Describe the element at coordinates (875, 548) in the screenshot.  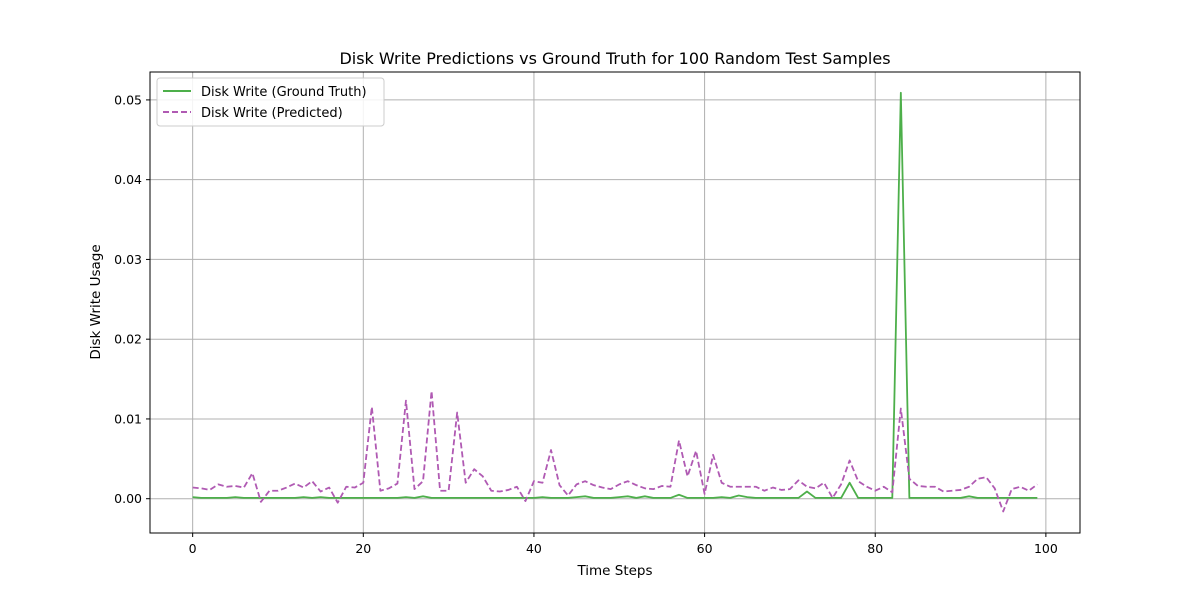
I see `x-tick-label: 80` at that location.